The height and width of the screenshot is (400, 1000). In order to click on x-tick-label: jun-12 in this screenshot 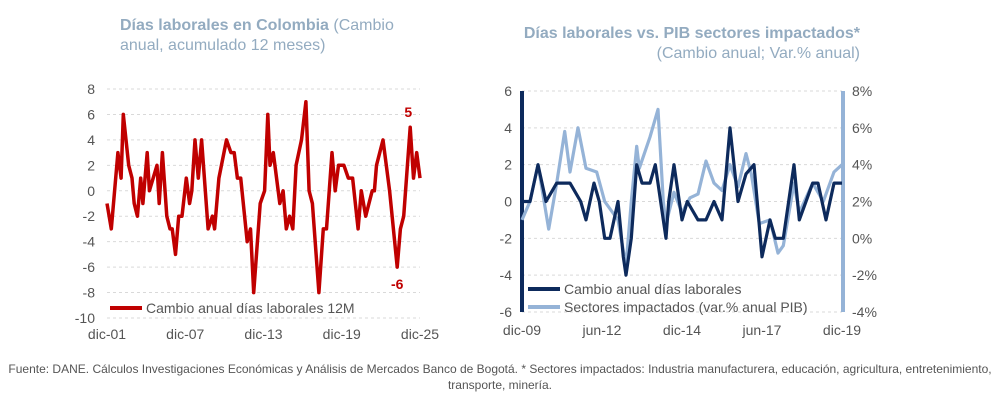, I will do `click(602, 330)`.